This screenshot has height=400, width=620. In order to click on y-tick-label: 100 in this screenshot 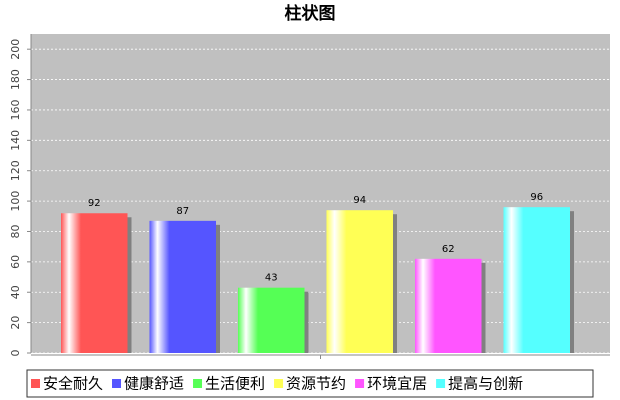, I will do `click(15, 201)`.